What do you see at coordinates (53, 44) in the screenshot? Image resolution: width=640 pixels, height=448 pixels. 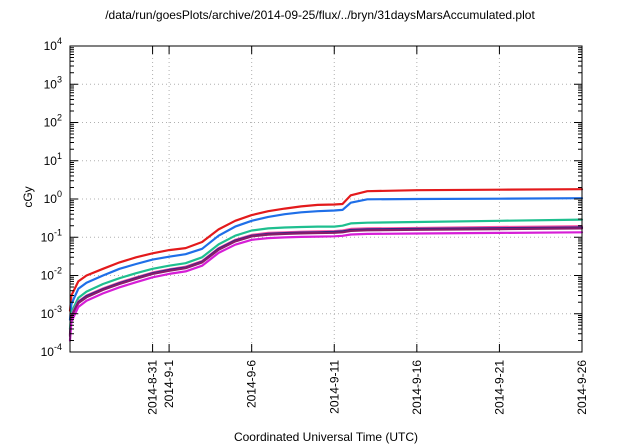 I see `y-tick-label: 10⁴` at bounding box center [53, 44].